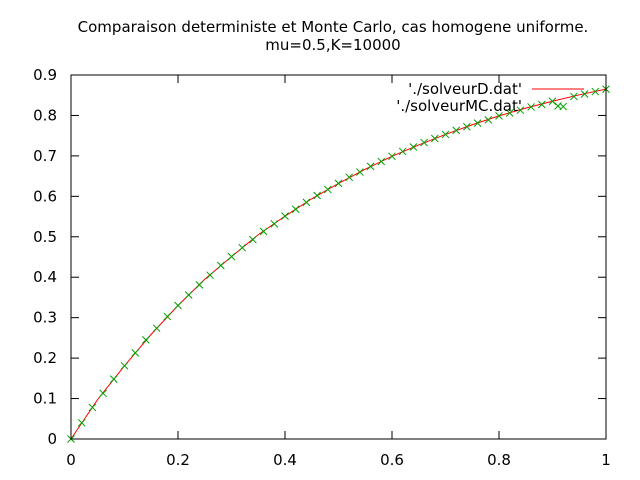 This screenshot has height=480, width=640. I want to click on y-tick-label: 0.8, so click(45, 115).